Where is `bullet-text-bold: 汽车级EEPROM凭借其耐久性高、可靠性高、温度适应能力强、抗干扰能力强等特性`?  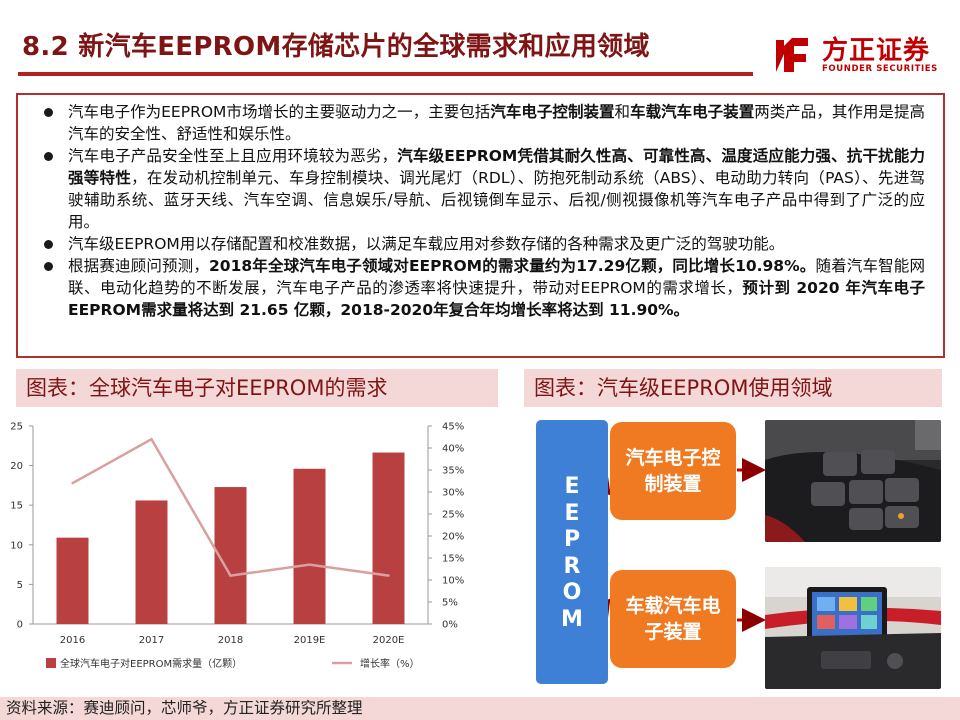
bullet-text-bold: 汽车级EEPROM凭借其耐久性高、可靠性高、温度适应能力强、抗干扰能力强等特性 is located at coordinates (496, 167).